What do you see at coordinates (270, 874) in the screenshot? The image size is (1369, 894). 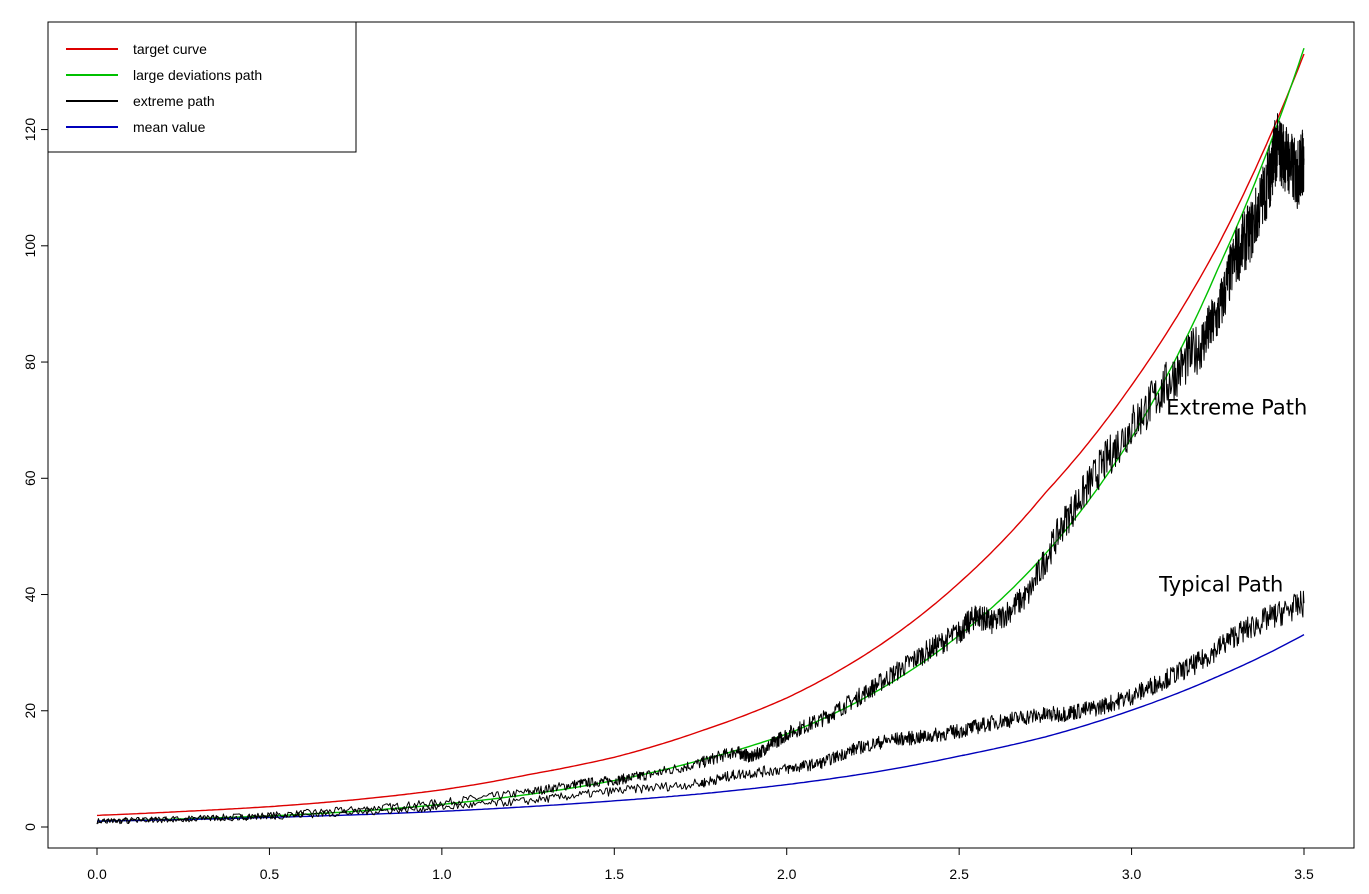 I see `x-tick-label: 0.5` at bounding box center [270, 874].